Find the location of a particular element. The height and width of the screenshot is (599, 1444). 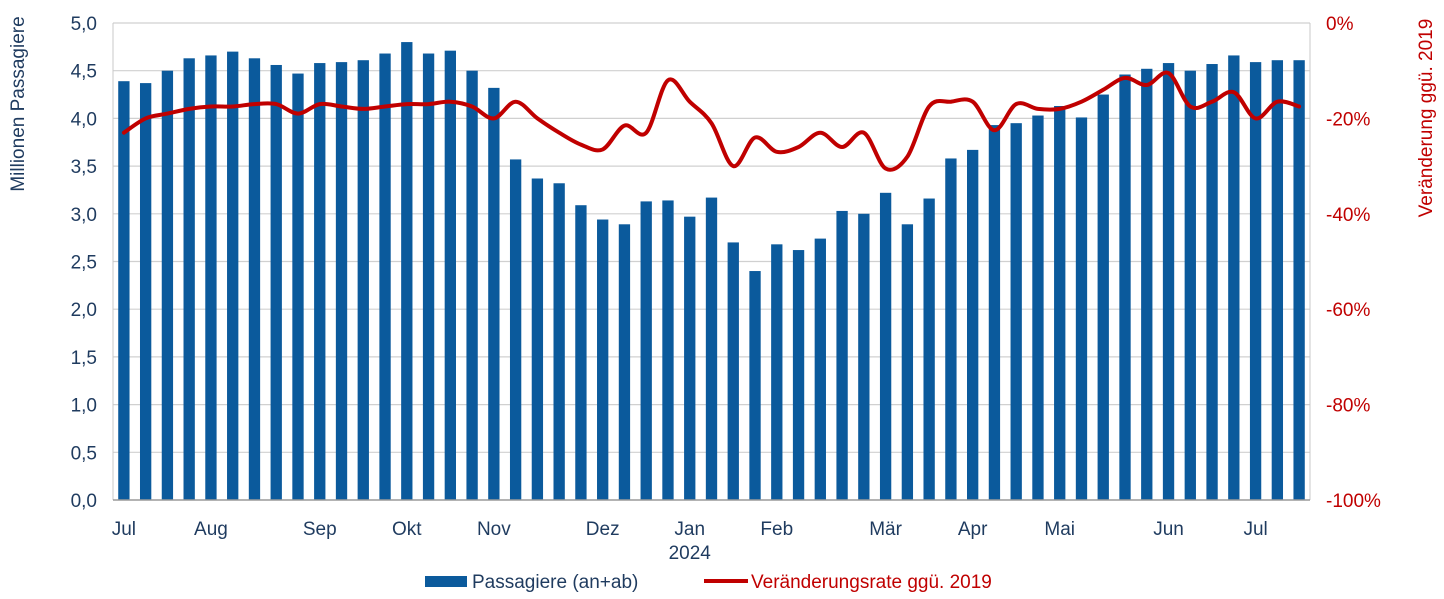

x-tick-label: Okt is located at coordinates (407, 529).